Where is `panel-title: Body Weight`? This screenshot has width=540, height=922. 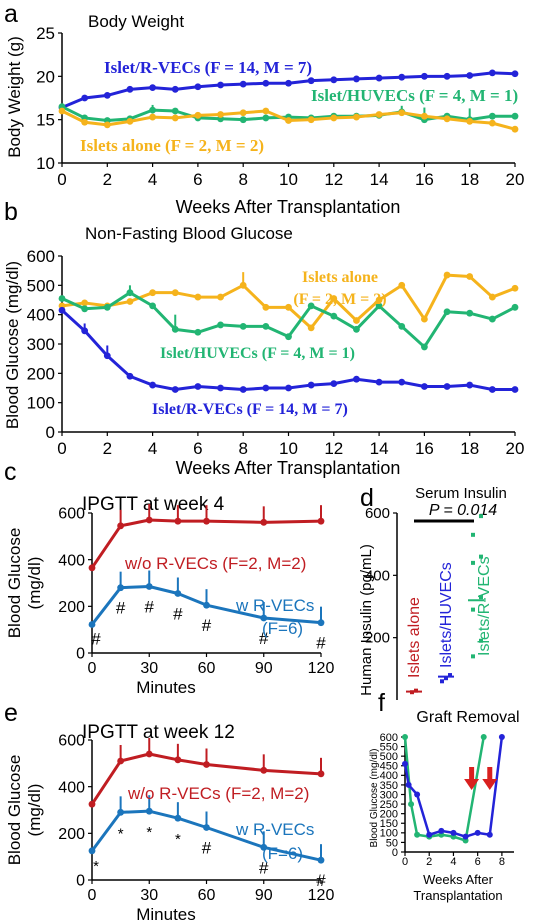
panel-title: Body Weight is located at coordinates (136, 21).